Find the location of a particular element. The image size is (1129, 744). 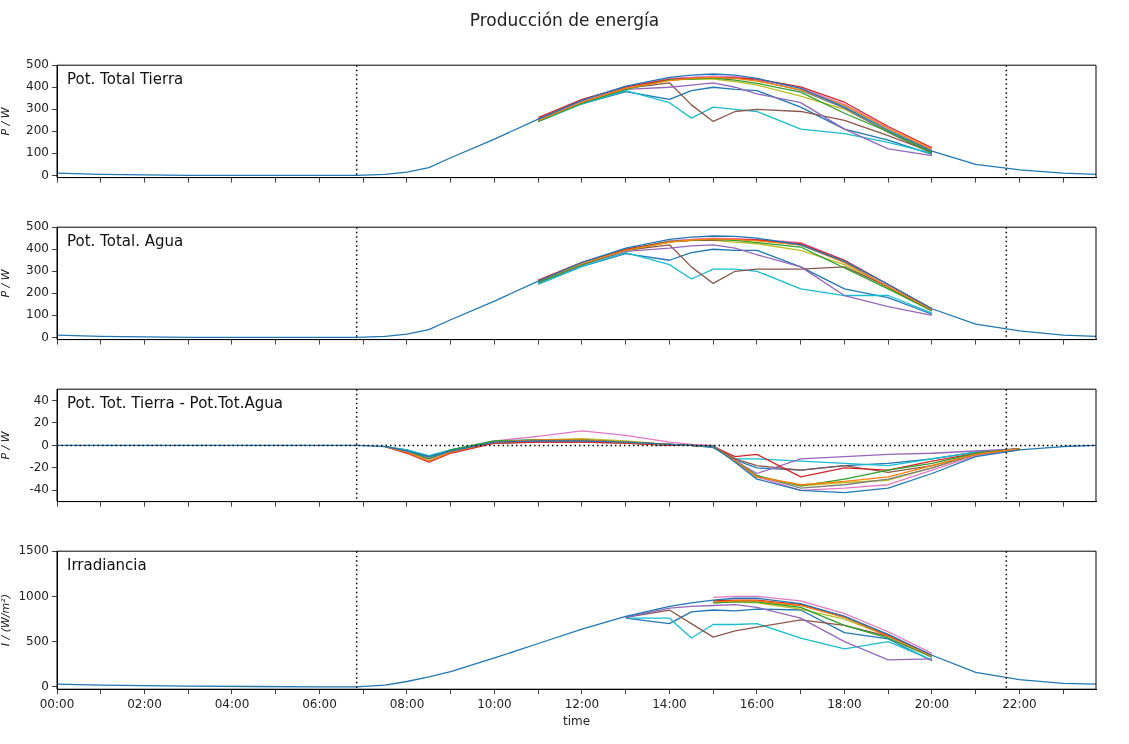

x-tick-label: 20:00 is located at coordinates (932, 703).